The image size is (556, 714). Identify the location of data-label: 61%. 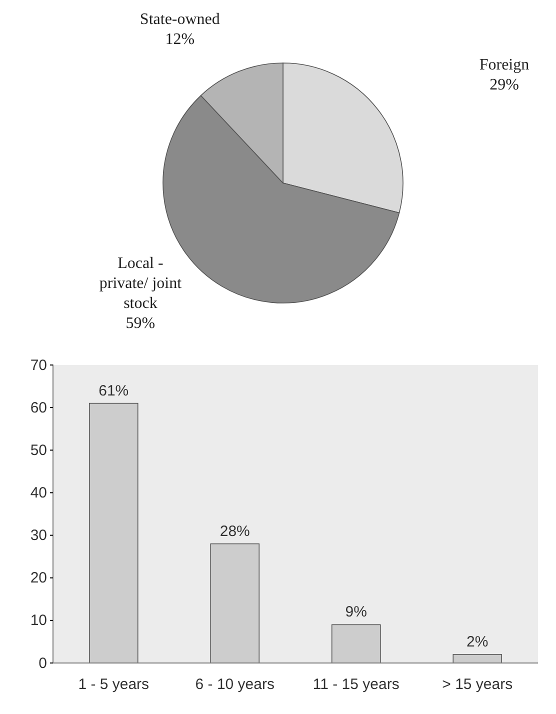
(113, 391).